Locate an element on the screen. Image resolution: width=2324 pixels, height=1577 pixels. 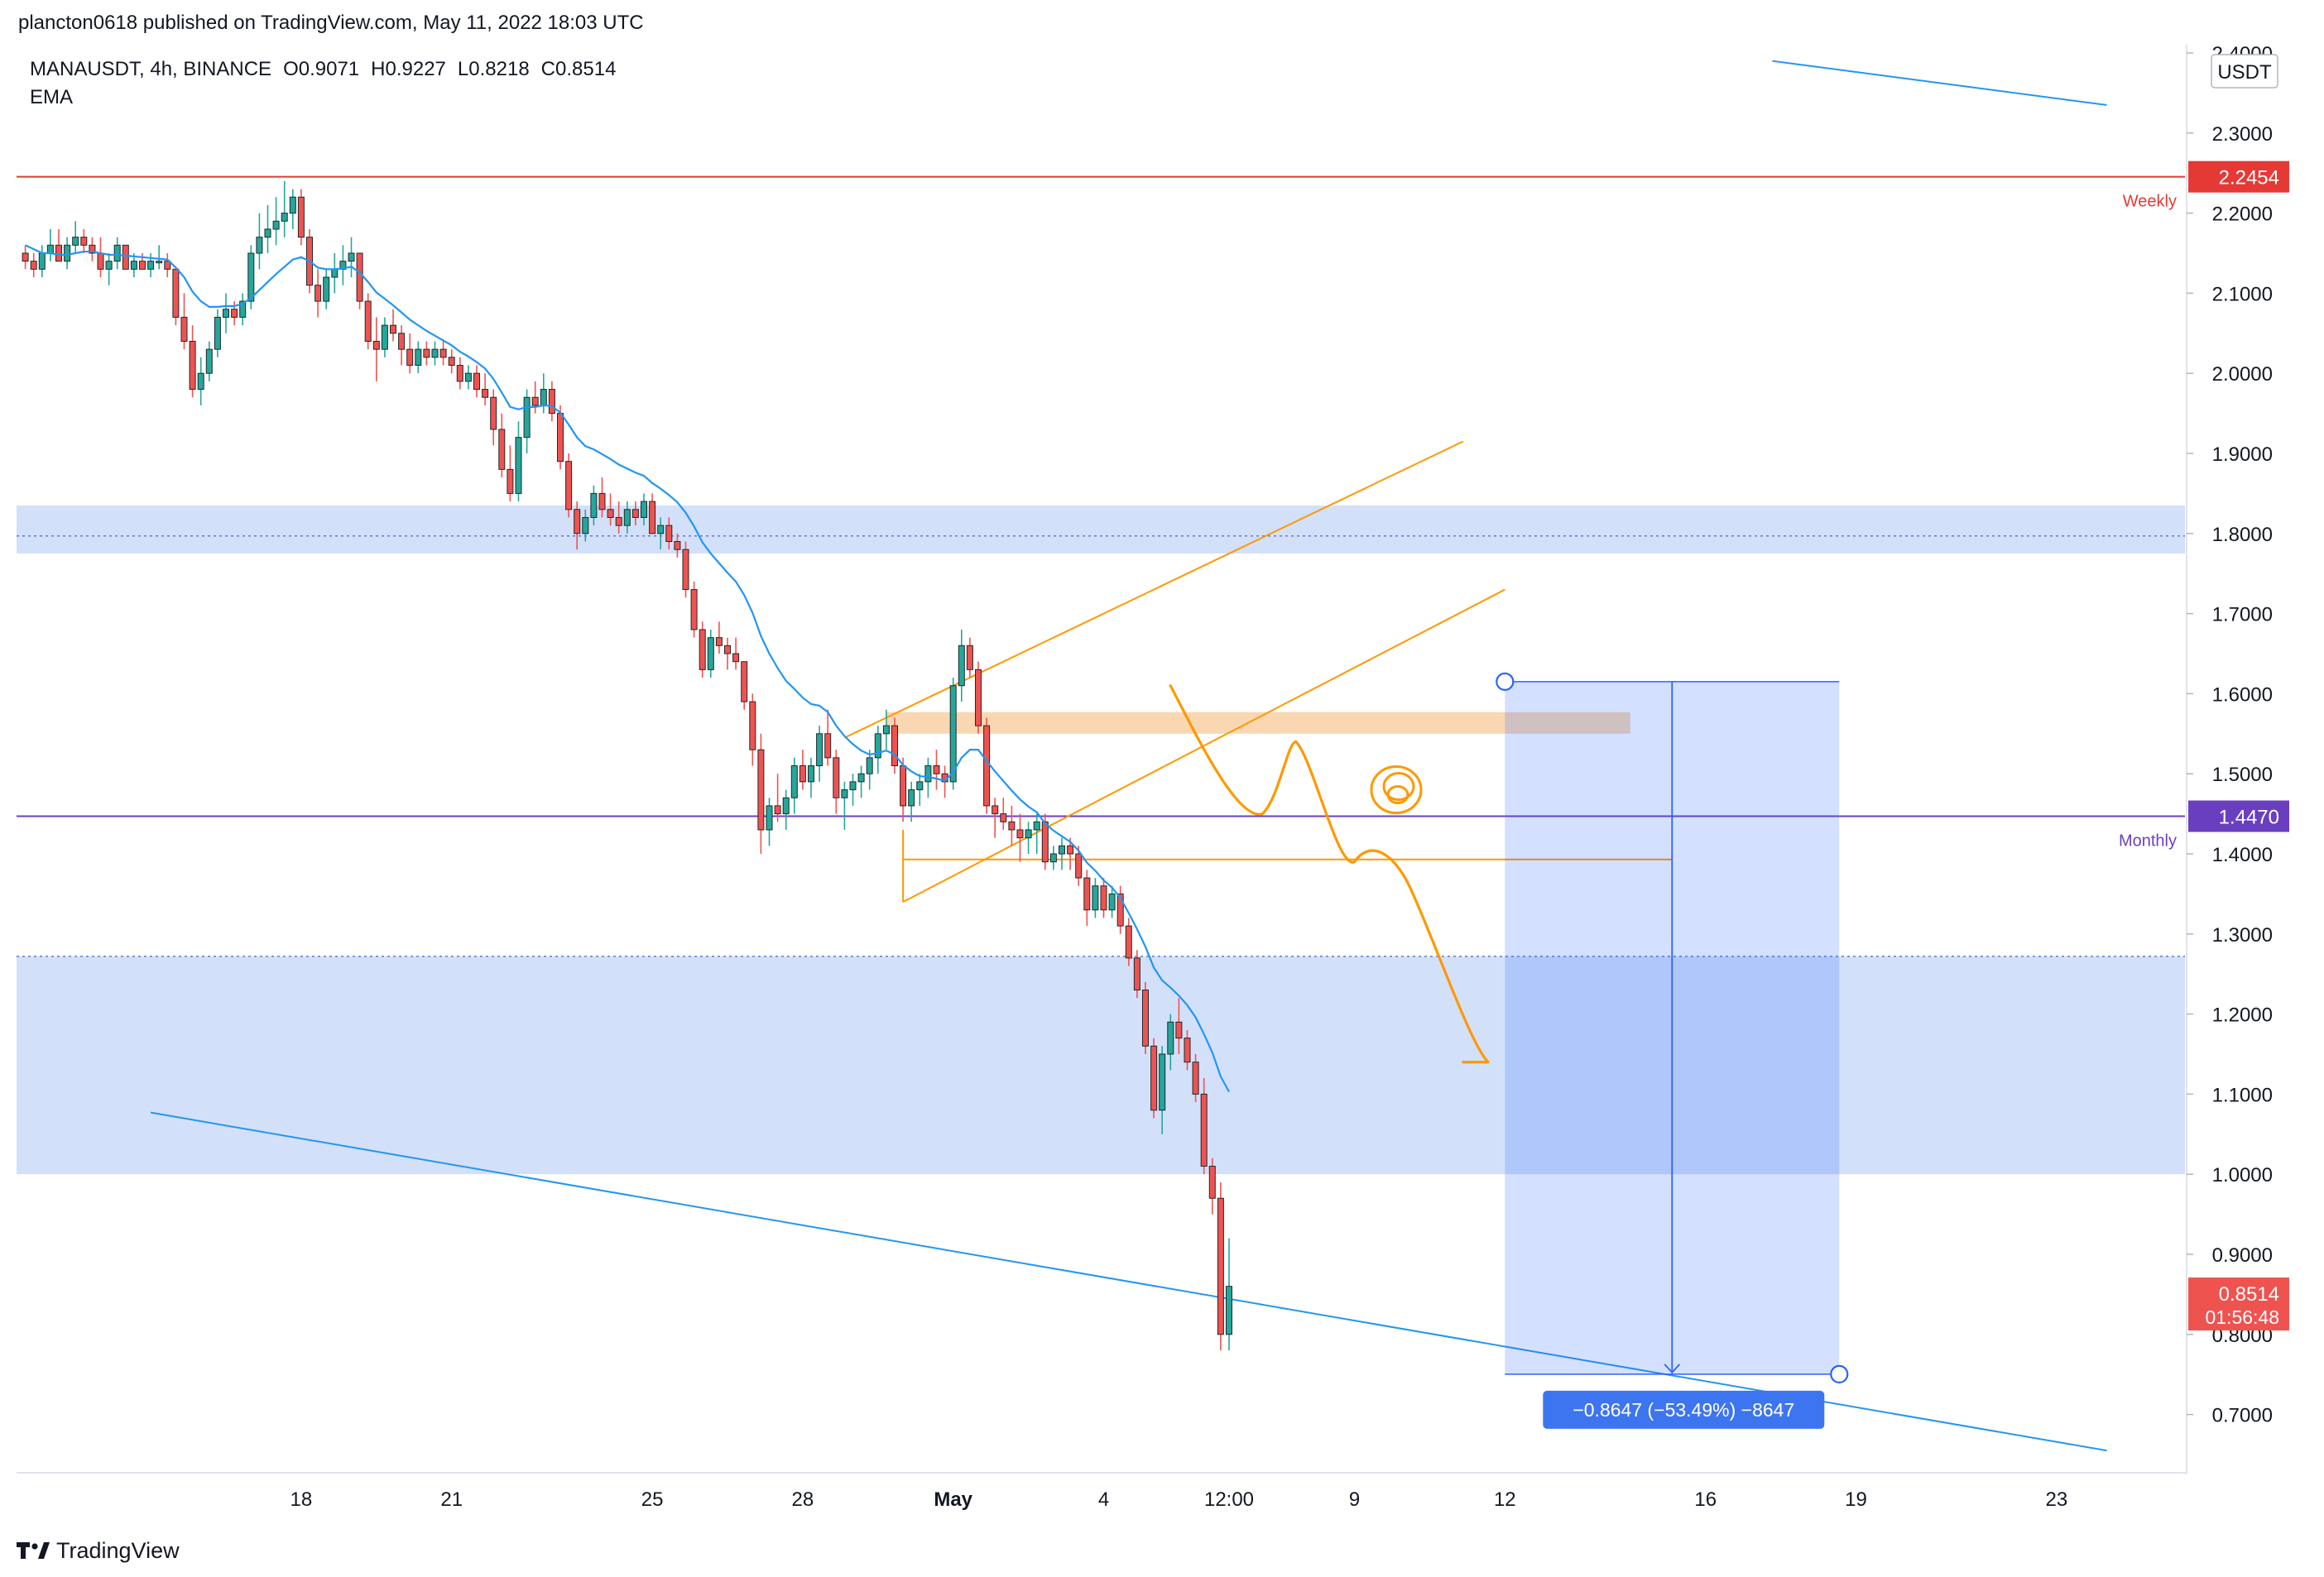
y-tick-label: 1.7000 is located at coordinates (2242, 615).